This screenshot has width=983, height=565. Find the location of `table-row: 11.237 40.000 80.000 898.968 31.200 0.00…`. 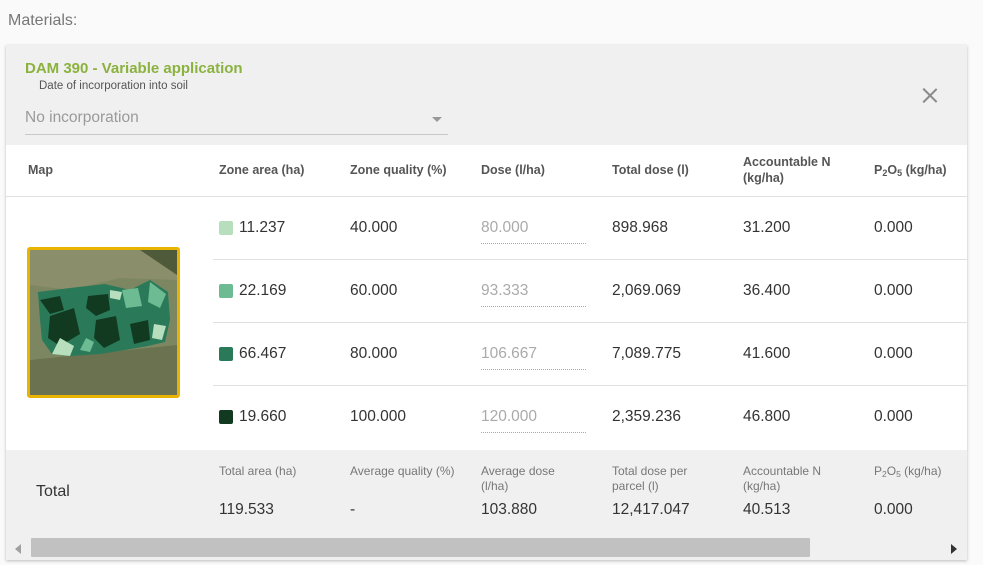

table-row: 11.237 40.000 80.000 898.968 31.200 0.00… is located at coordinates (590, 229).